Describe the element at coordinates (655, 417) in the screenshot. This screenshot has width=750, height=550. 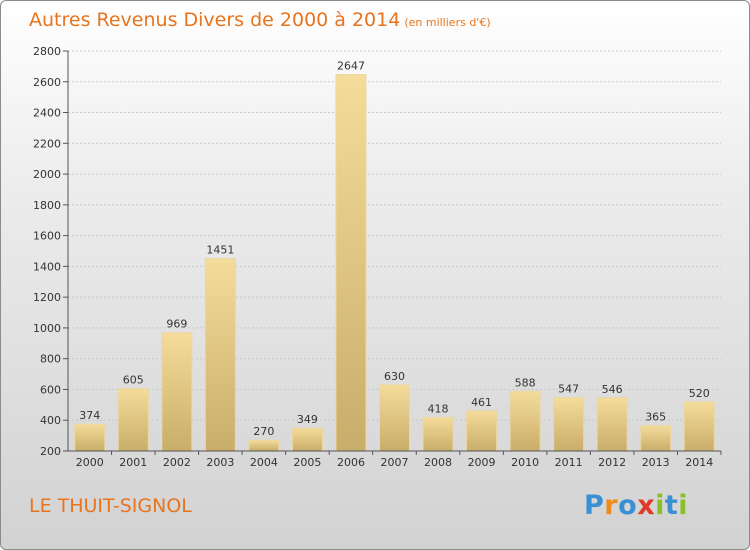
I see `value-label: 365` at that location.